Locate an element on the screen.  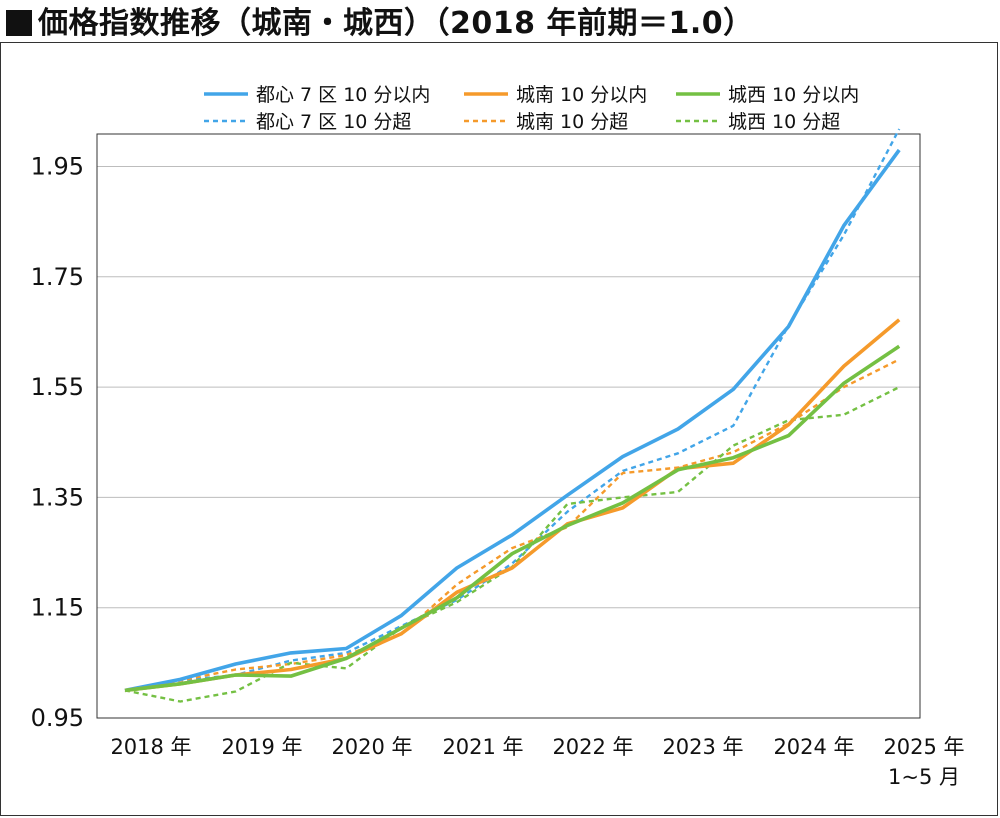
y-tick-label: 1.95 is located at coordinates (57, 167).